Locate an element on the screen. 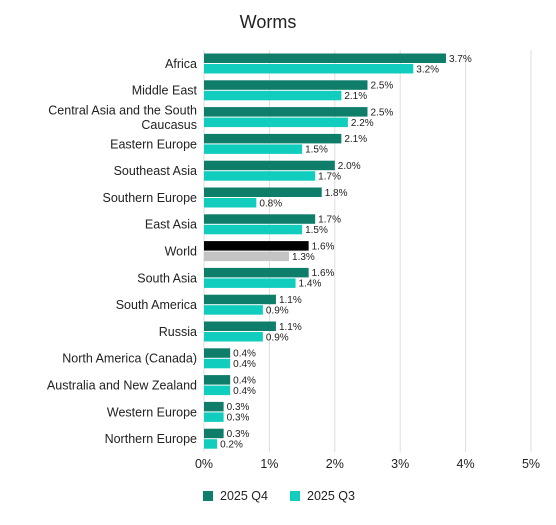 The height and width of the screenshot is (525, 556). x-axis-ticks: 0% 1% 2% 3% 4% 5% is located at coordinates (367, 464).